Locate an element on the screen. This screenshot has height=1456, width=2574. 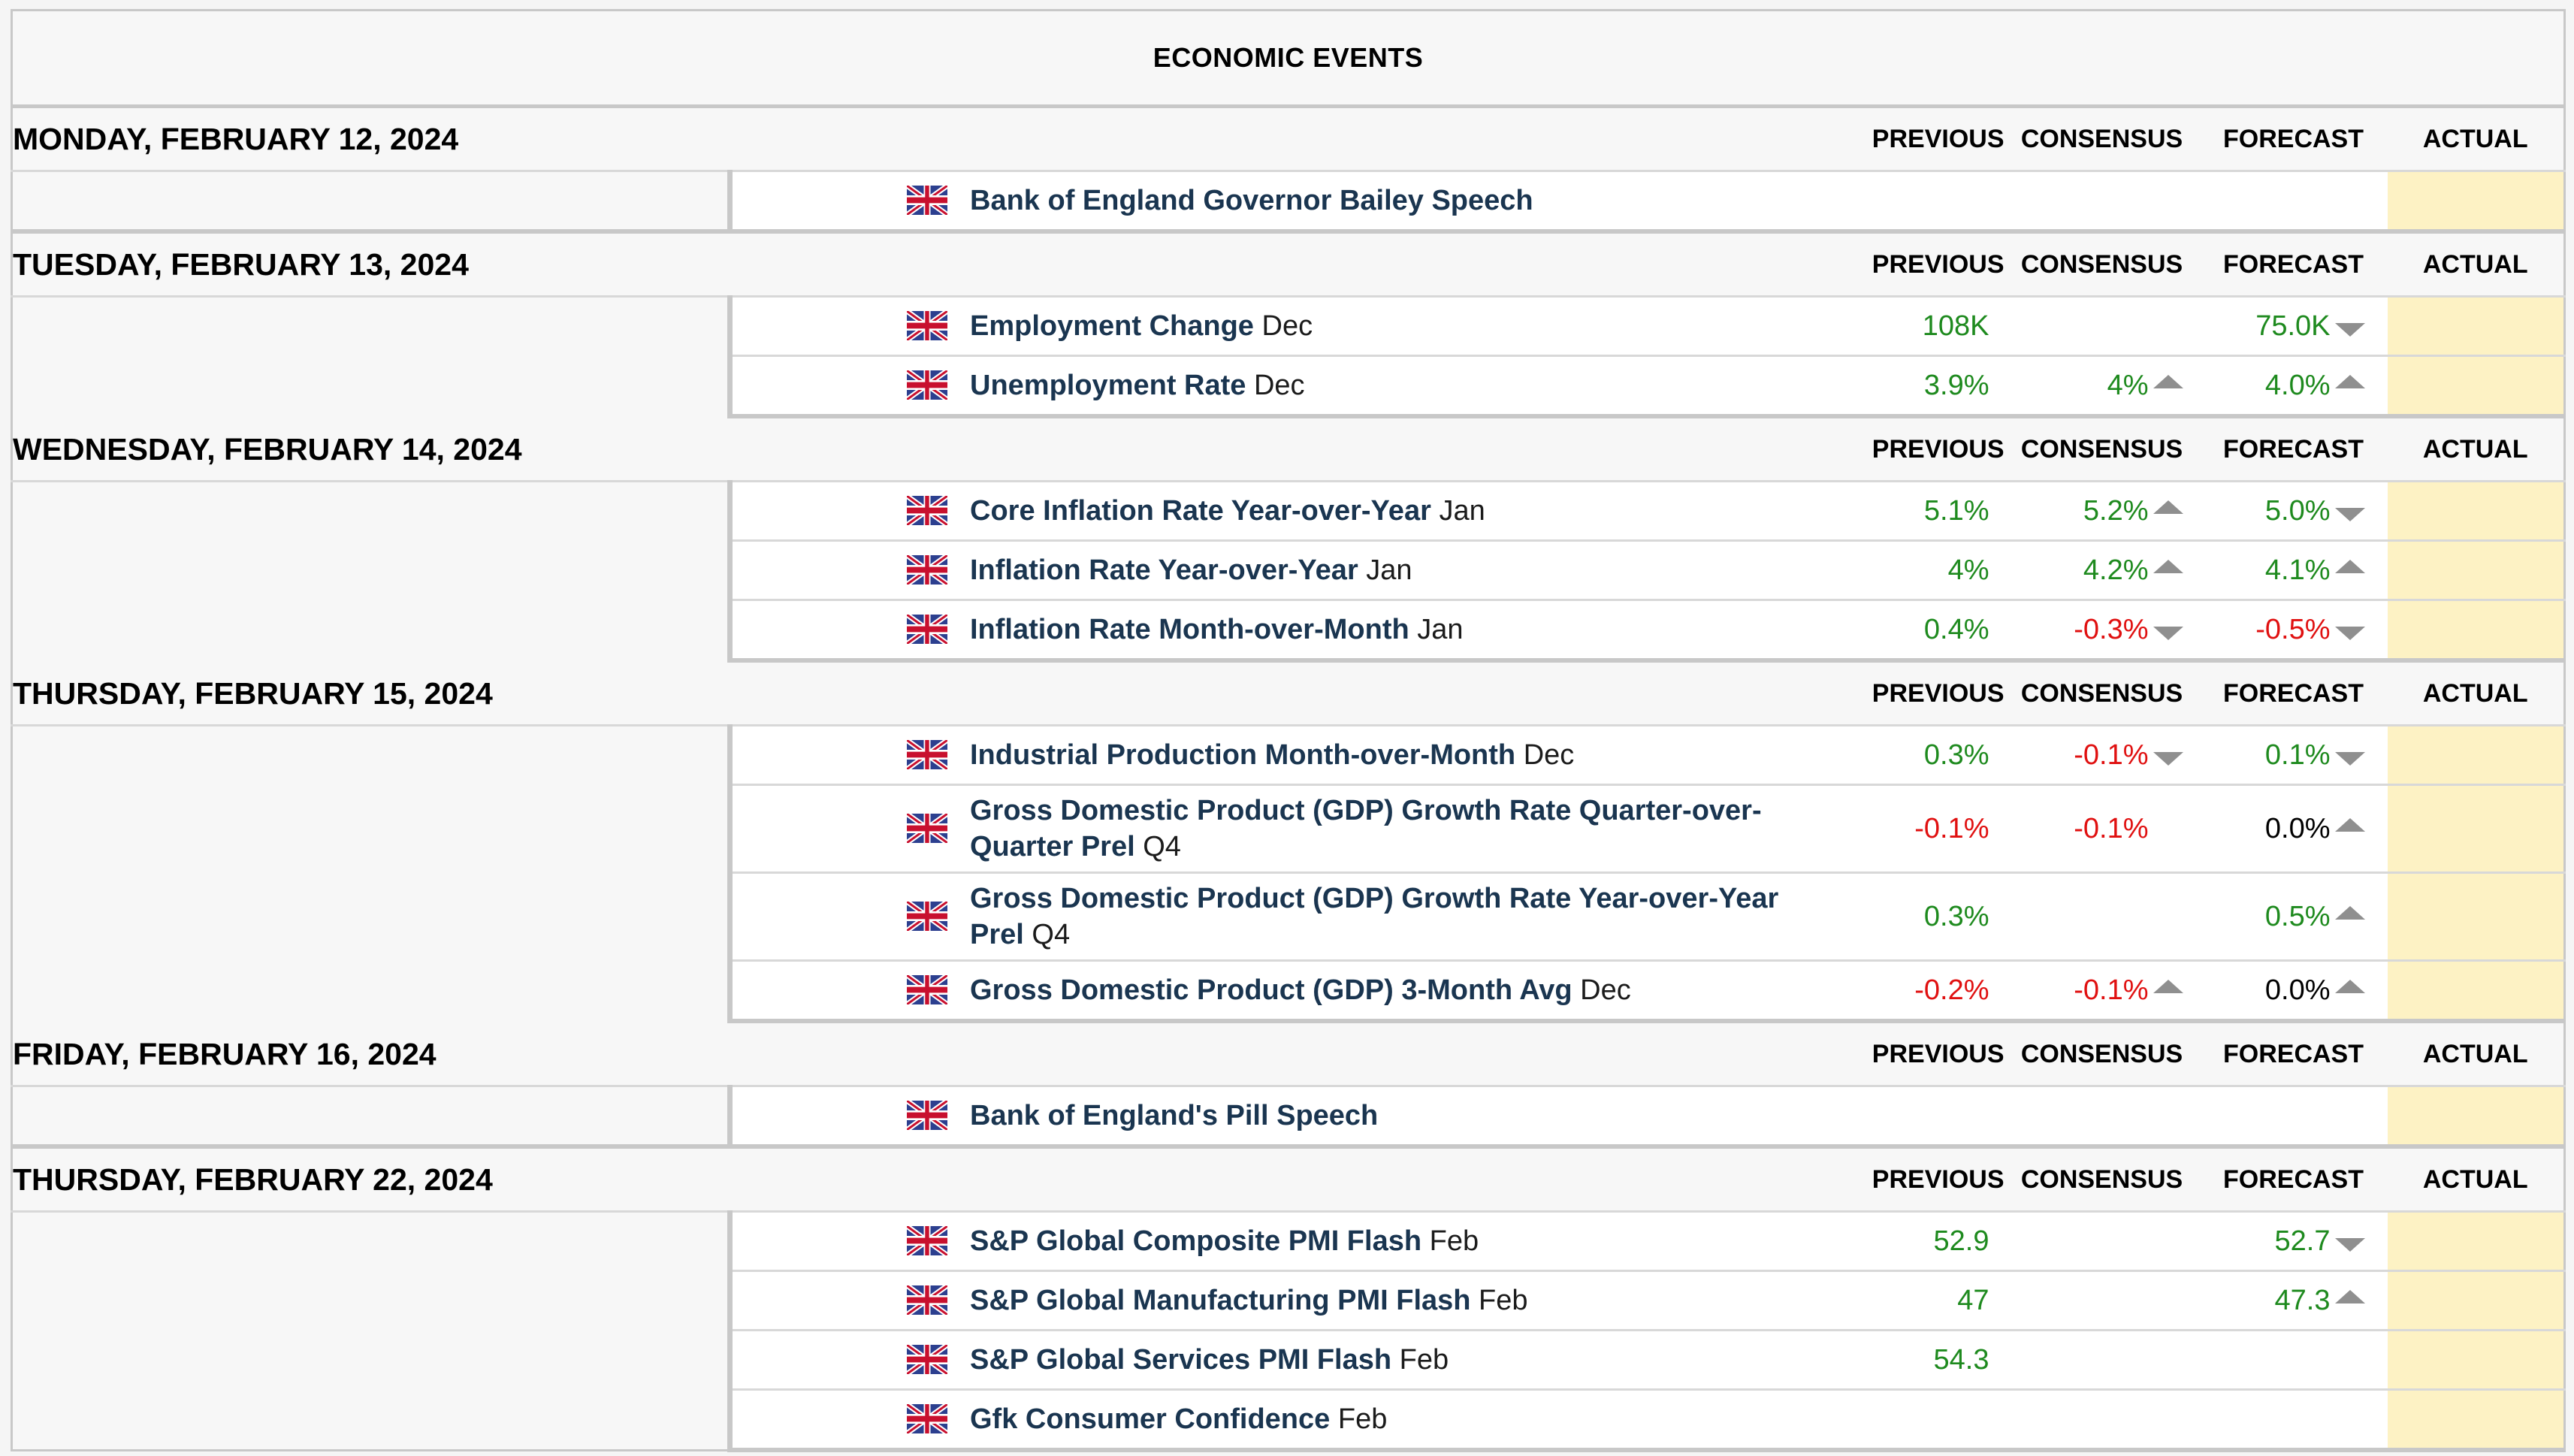
event-content: Unemployment Rate Dec is located at coordinates (1293, 385).